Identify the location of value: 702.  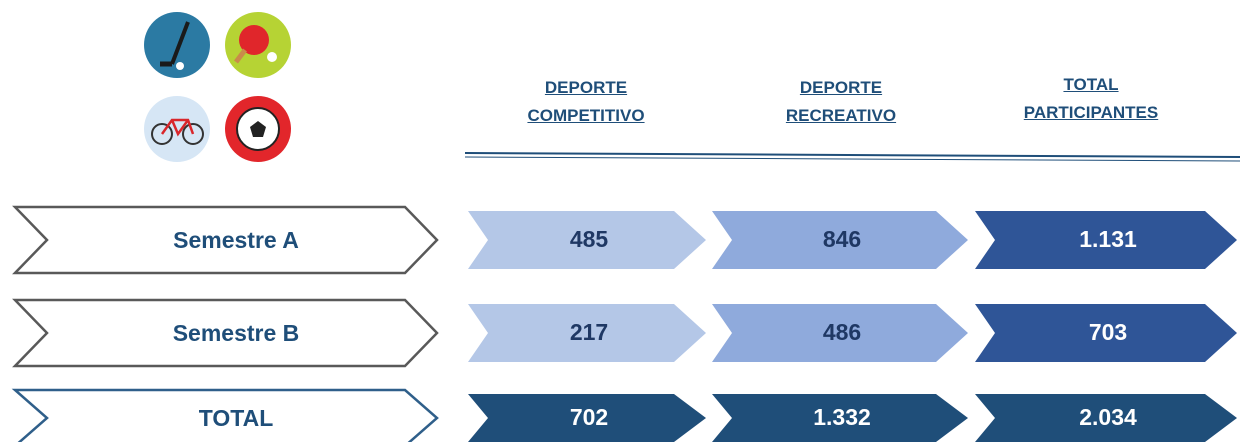
(589, 417).